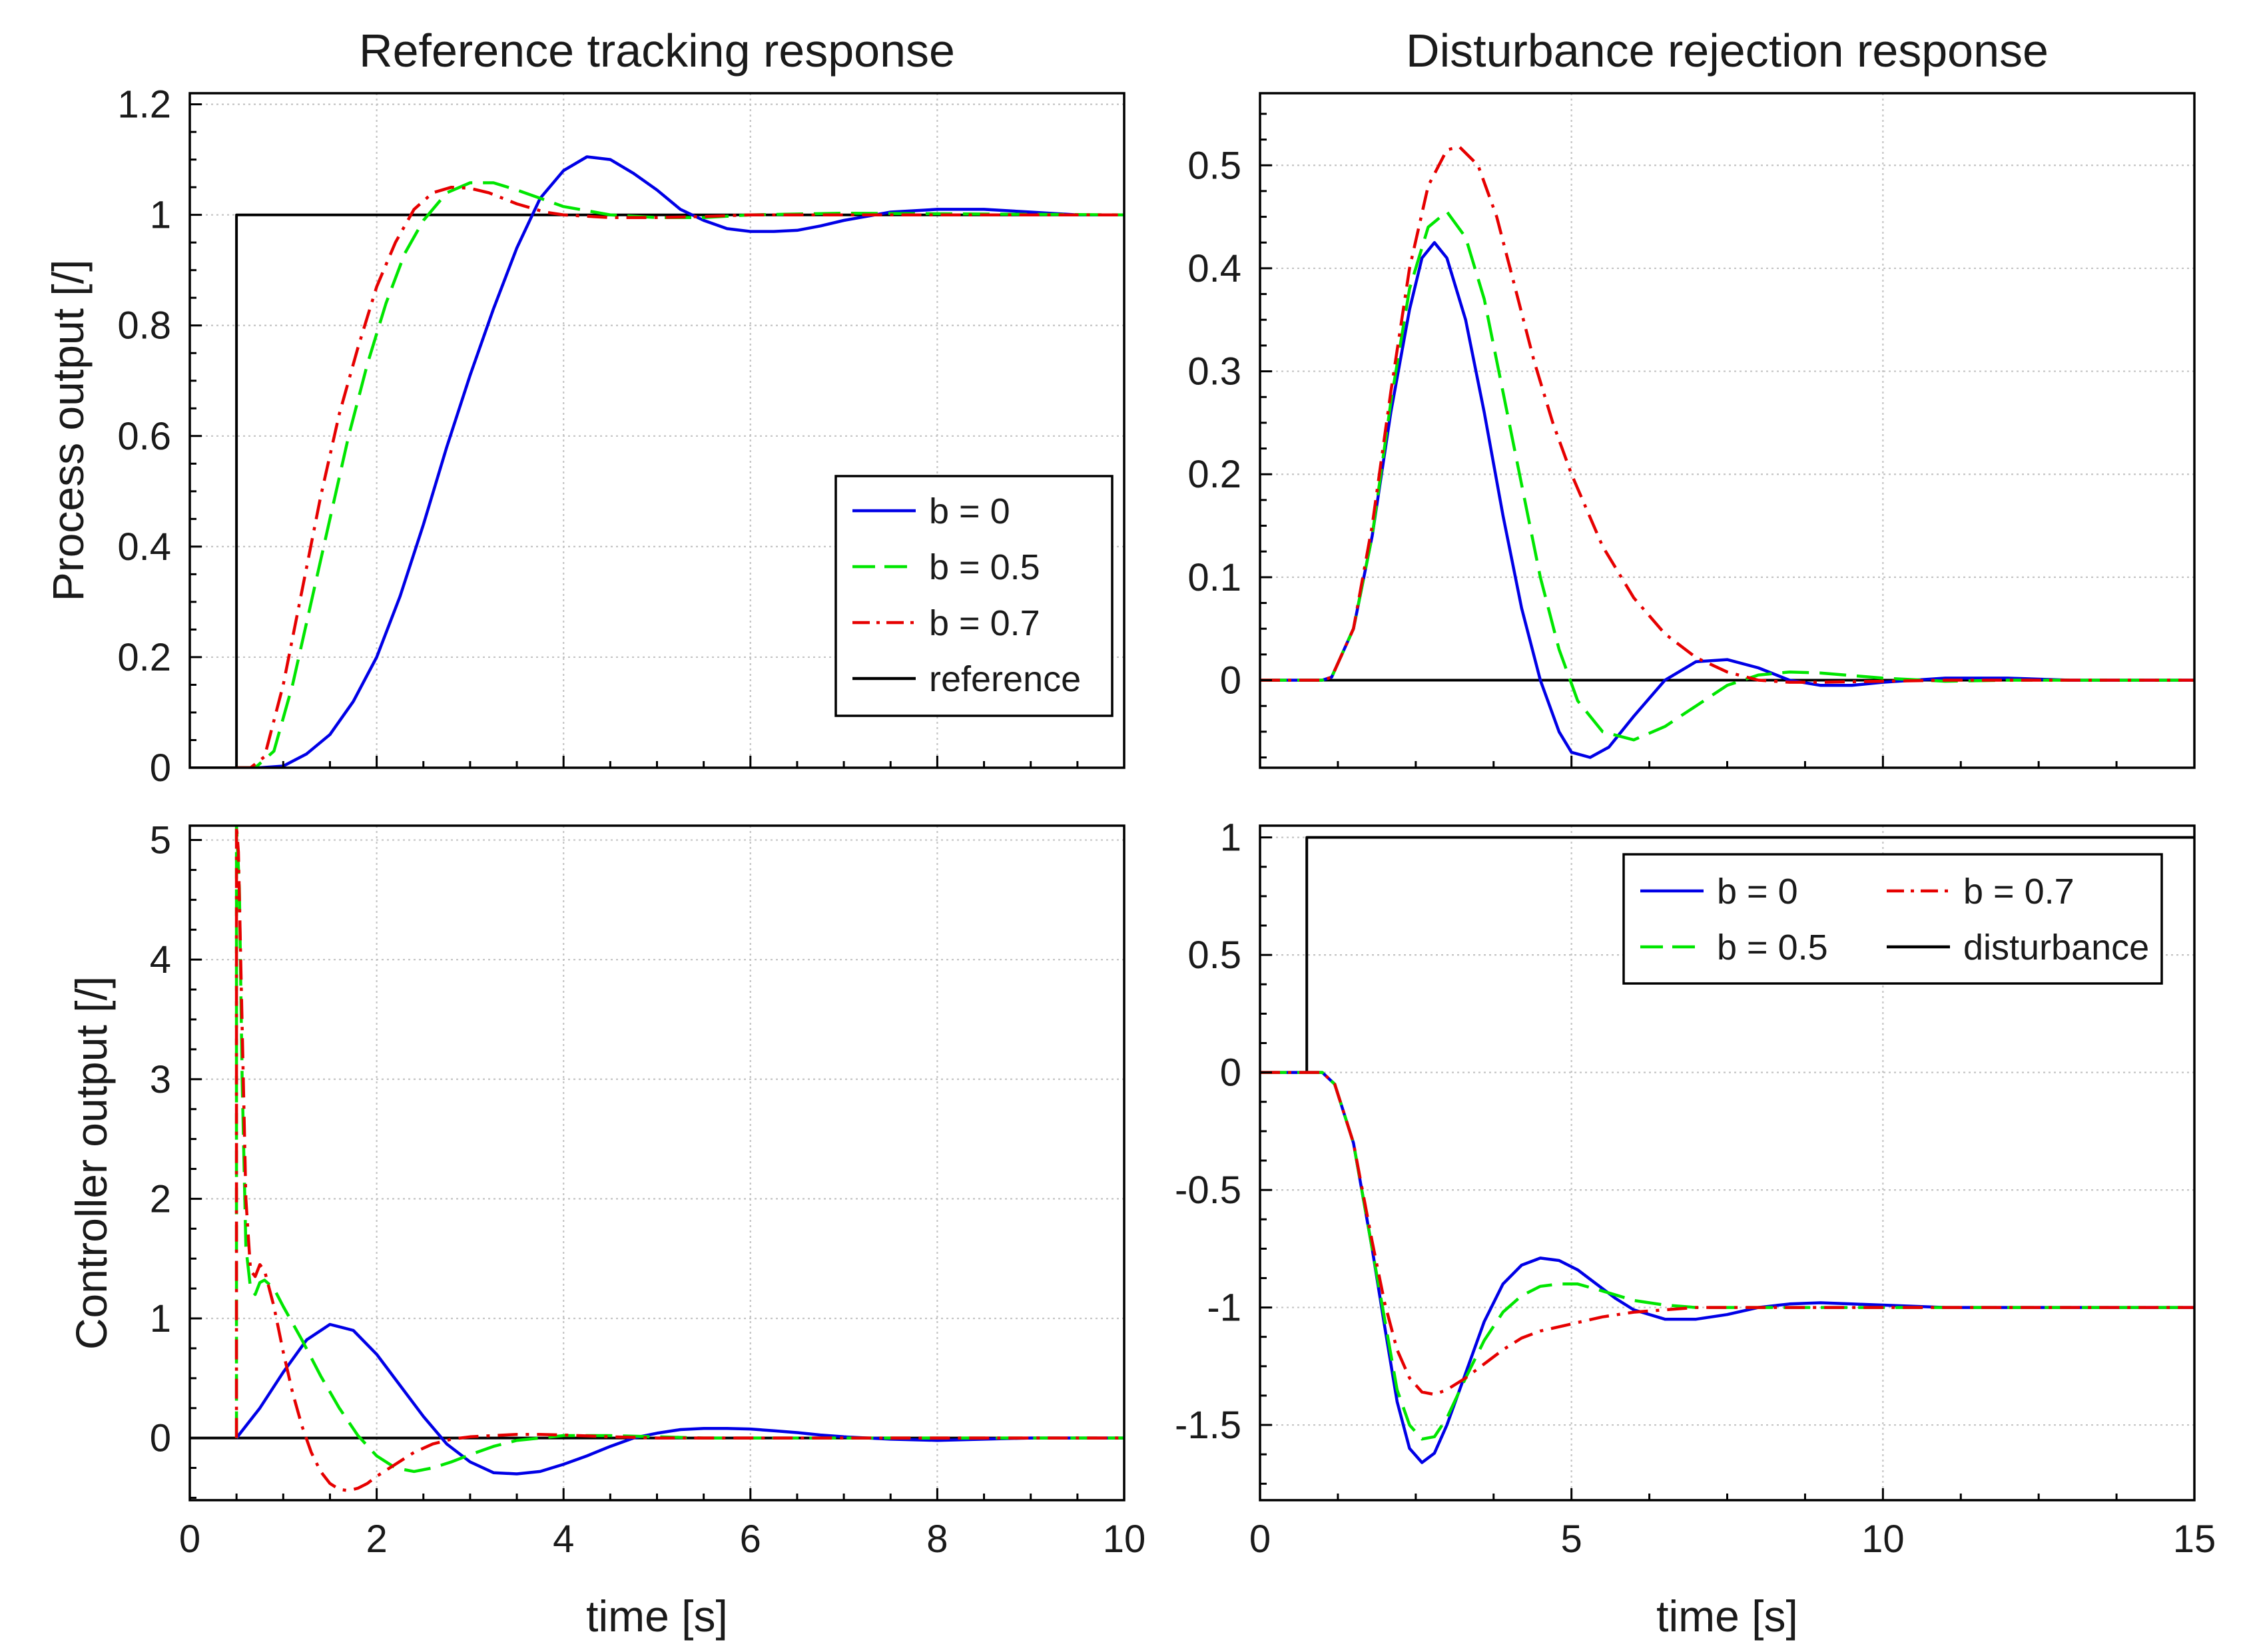 The height and width of the screenshot is (1652, 2243). What do you see at coordinates (144, 436) in the screenshot?
I see `y-tick-label: 0.6` at bounding box center [144, 436].